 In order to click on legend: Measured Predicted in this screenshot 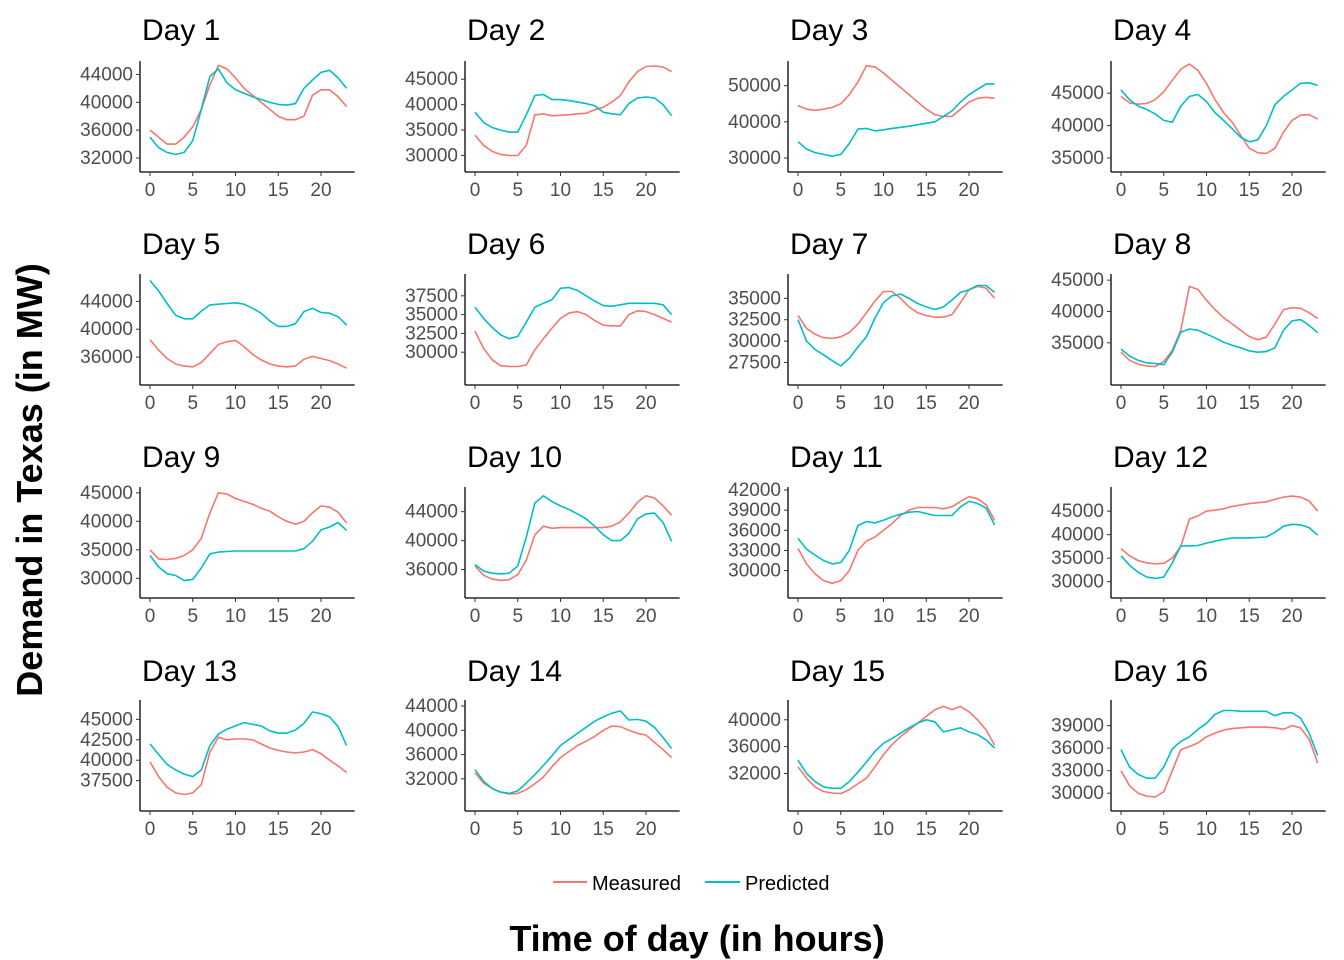, I will do `click(691, 884)`.